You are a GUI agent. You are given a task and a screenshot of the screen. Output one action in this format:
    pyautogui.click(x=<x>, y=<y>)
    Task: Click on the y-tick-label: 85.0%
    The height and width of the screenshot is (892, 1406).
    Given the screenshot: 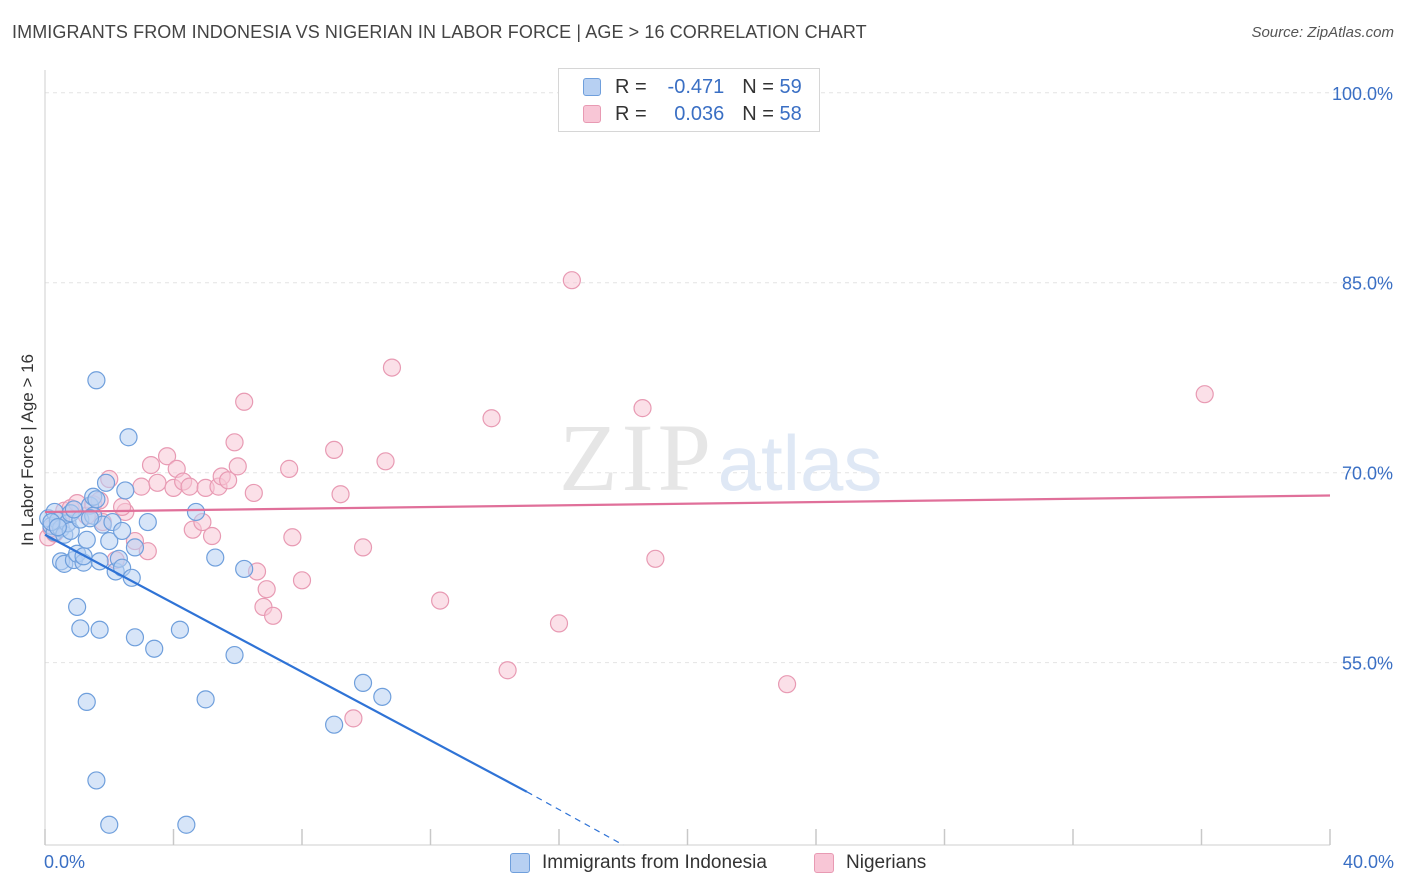 What is the action you would take?
    pyautogui.click(x=1367, y=284)
    